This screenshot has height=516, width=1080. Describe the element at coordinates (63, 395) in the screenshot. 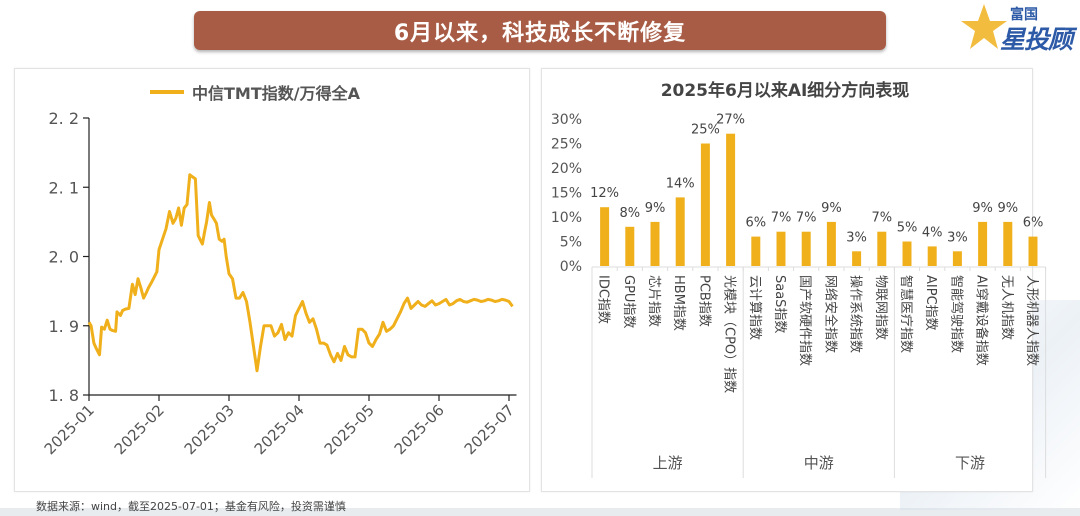

I see `y-tick-label: 1. 8` at that location.